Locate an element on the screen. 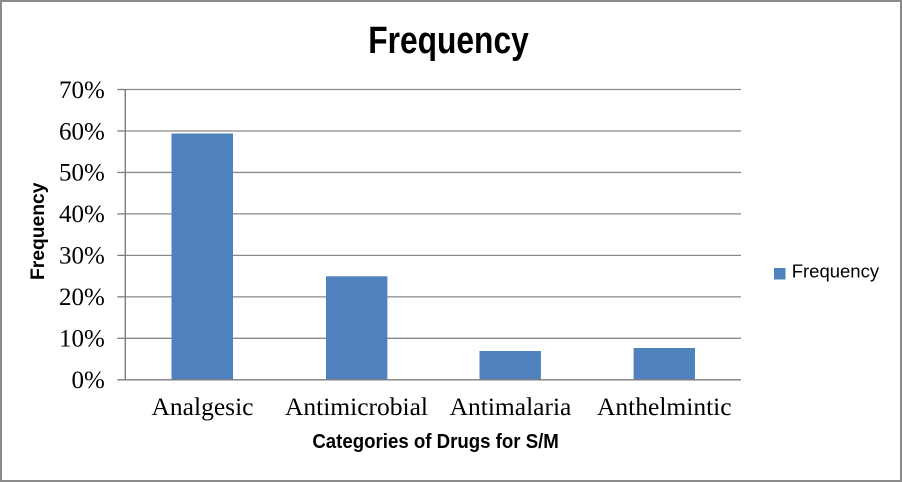  svg-text: Categories of Drugs for S/M is located at coordinates (435, 442).